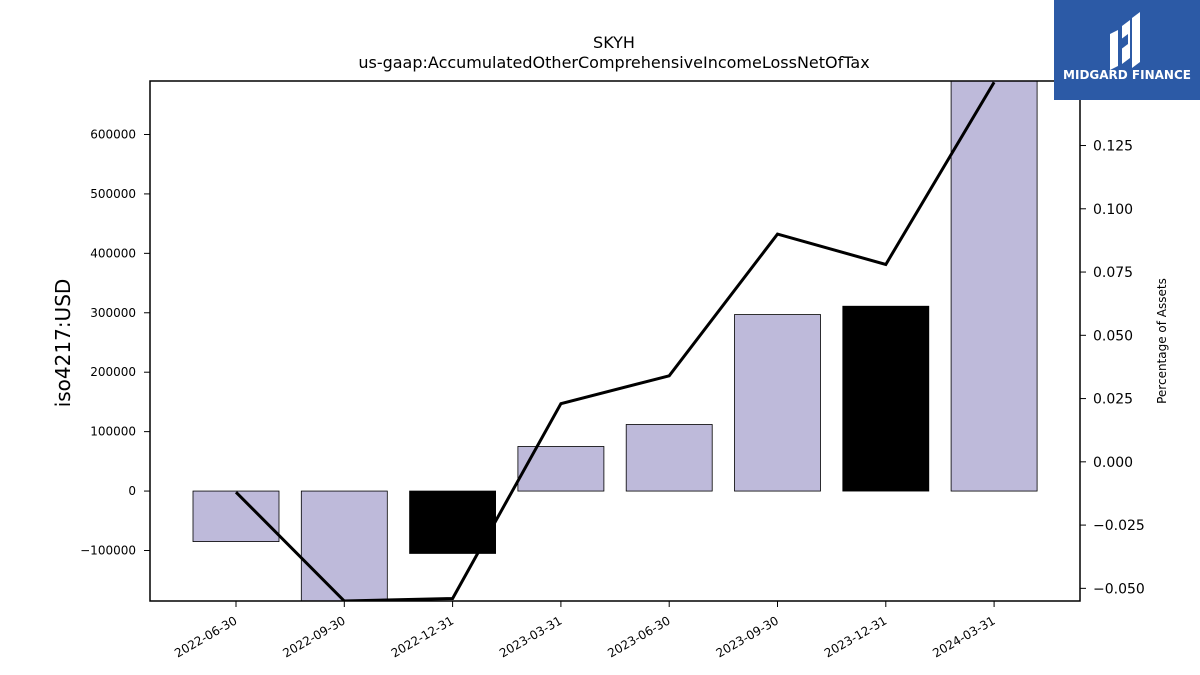 The height and width of the screenshot is (675, 1200). What do you see at coordinates (313, 636) in the screenshot?
I see `x-tick-label: 2022-09-30` at bounding box center [313, 636].